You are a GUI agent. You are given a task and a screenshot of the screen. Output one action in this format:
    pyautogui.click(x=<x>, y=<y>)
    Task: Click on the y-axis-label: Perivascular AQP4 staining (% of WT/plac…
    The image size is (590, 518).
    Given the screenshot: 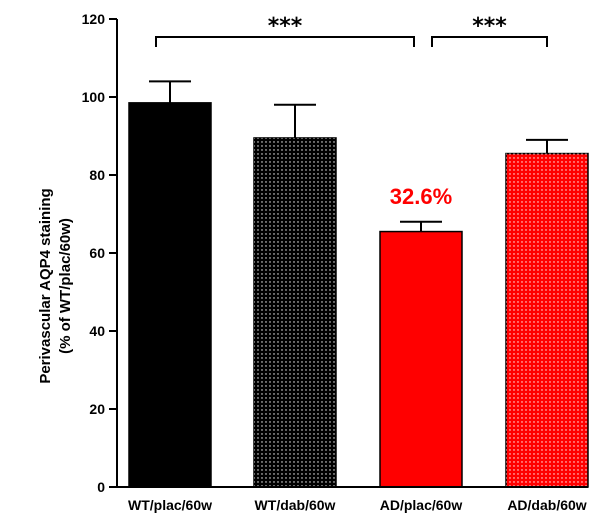 What is the action you would take?
    pyautogui.click(x=55, y=285)
    